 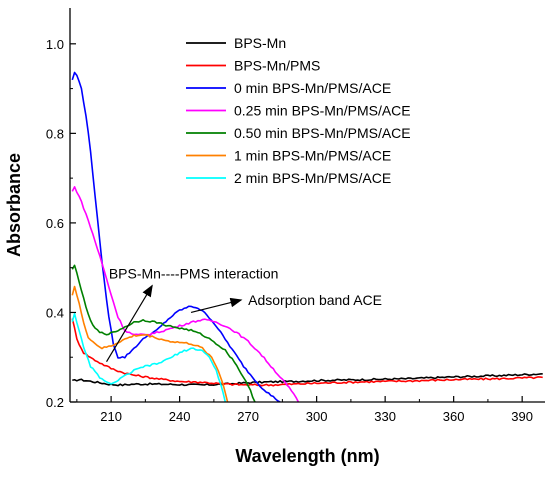 What do you see at coordinates (454, 416) in the screenshot?
I see `x-tick-label: 360` at bounding box center [454, 416].